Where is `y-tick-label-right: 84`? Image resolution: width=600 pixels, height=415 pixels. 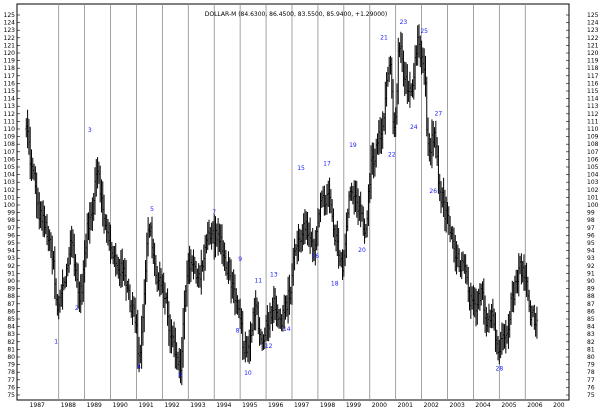
y-tick-label-right: 84 is located at coordinates (591, 327).